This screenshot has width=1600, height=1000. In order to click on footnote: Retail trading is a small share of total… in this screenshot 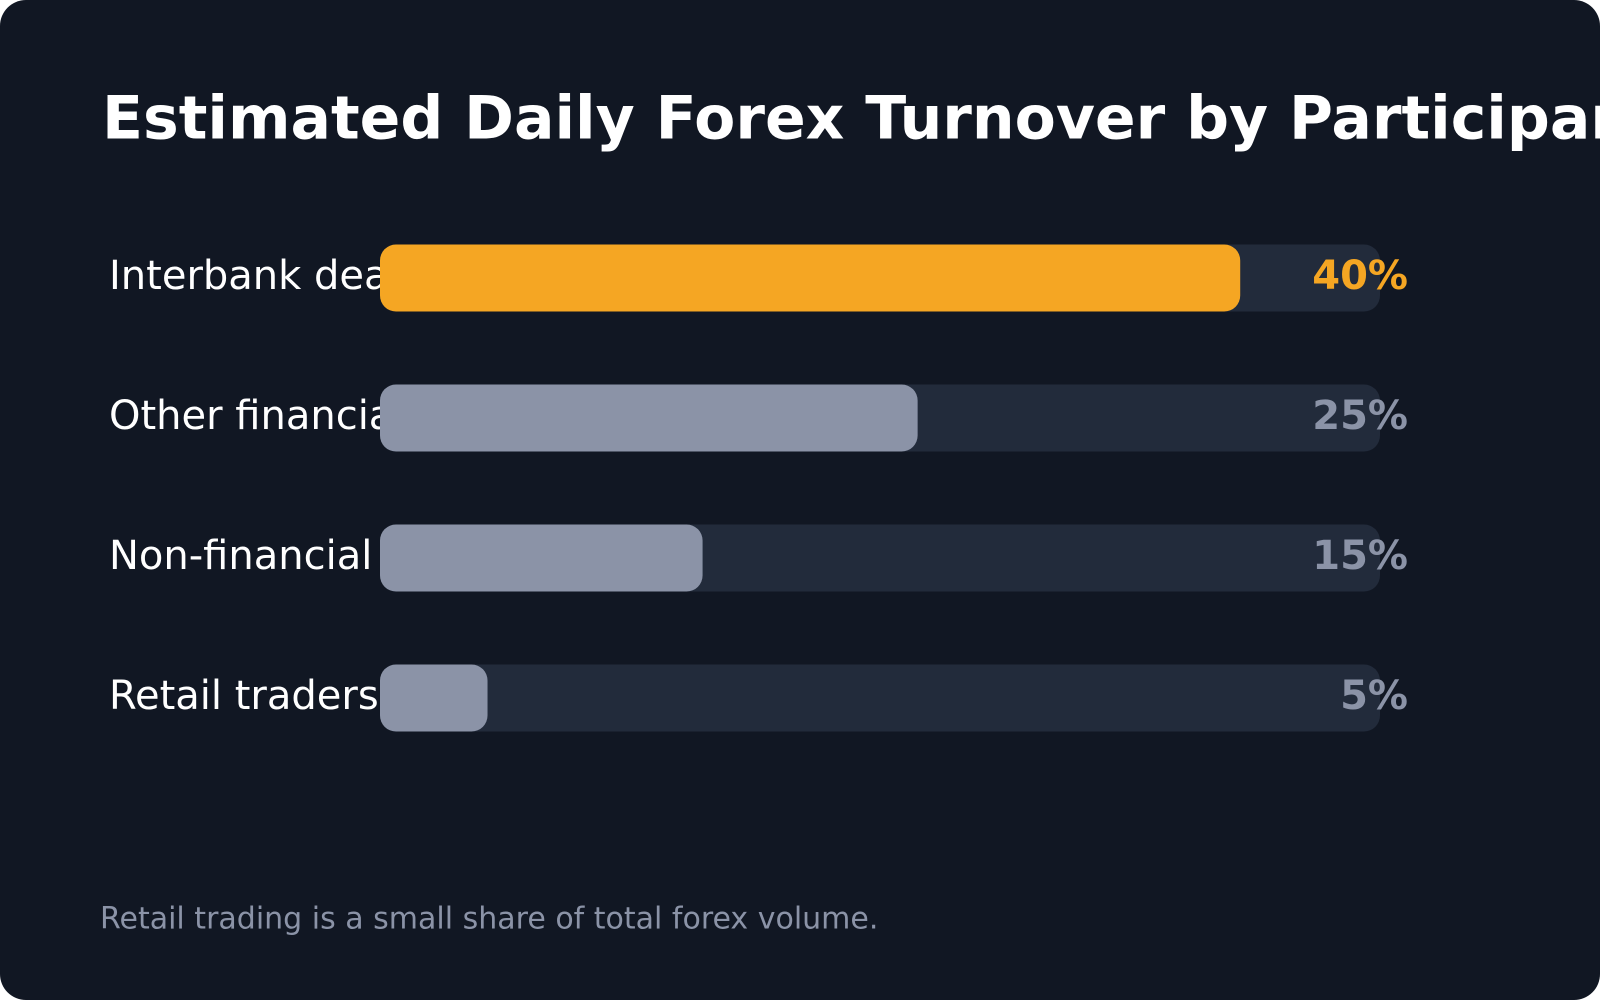, I will do `click(489, 919)`.